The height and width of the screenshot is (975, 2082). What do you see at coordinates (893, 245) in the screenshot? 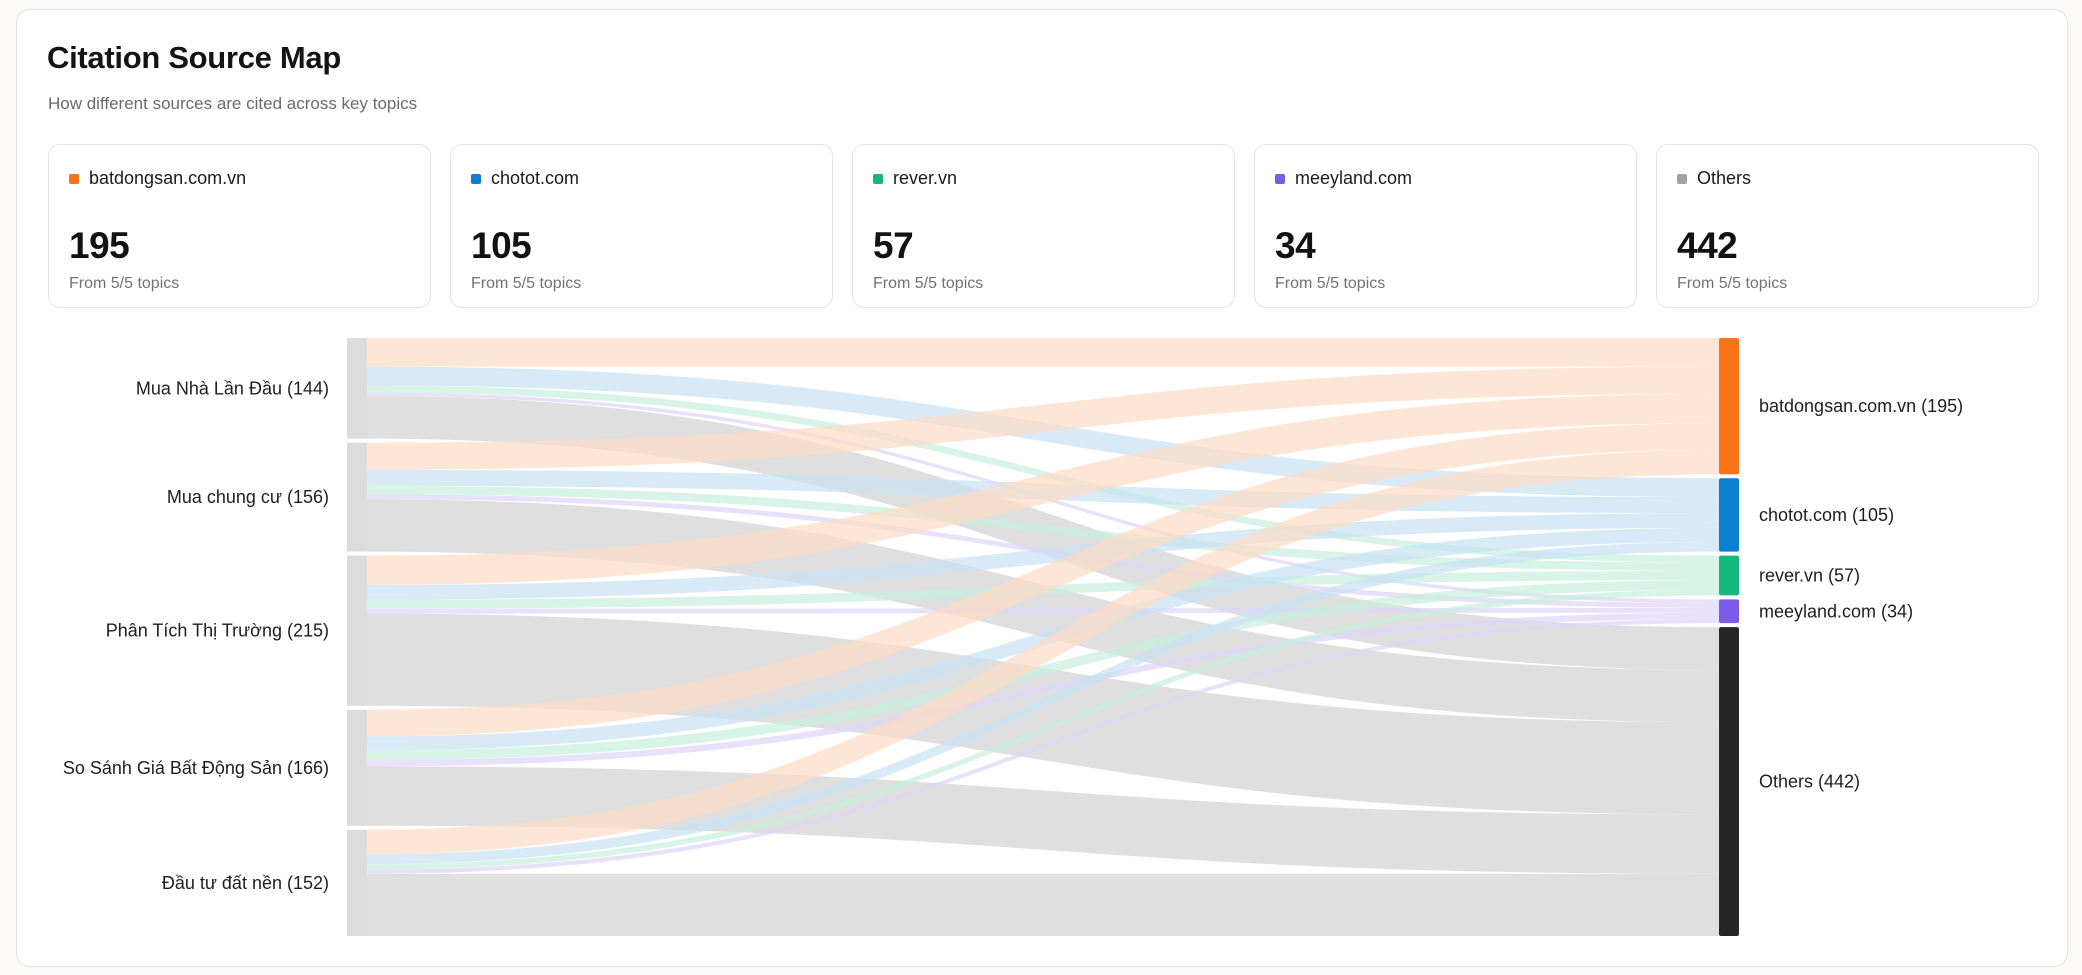
I see `card-citation-count: 57` at bounding box center [893, 245].